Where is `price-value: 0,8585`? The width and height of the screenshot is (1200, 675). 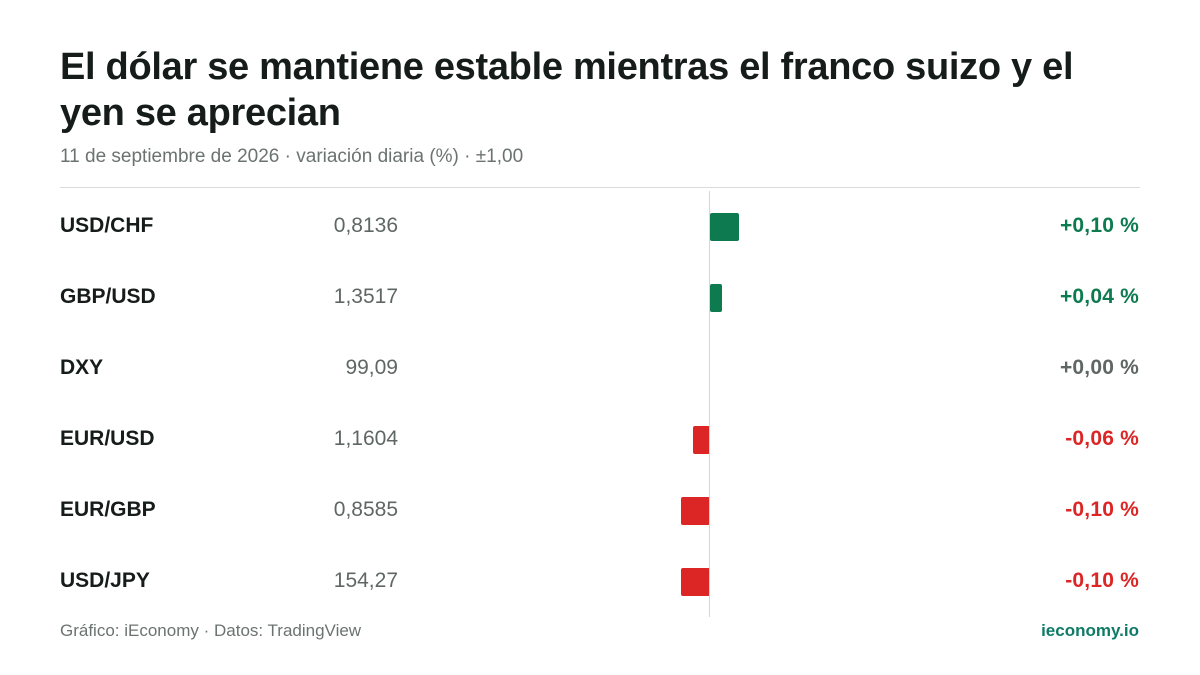 price-value: 0,8585 is located at coordinates (365, 509).